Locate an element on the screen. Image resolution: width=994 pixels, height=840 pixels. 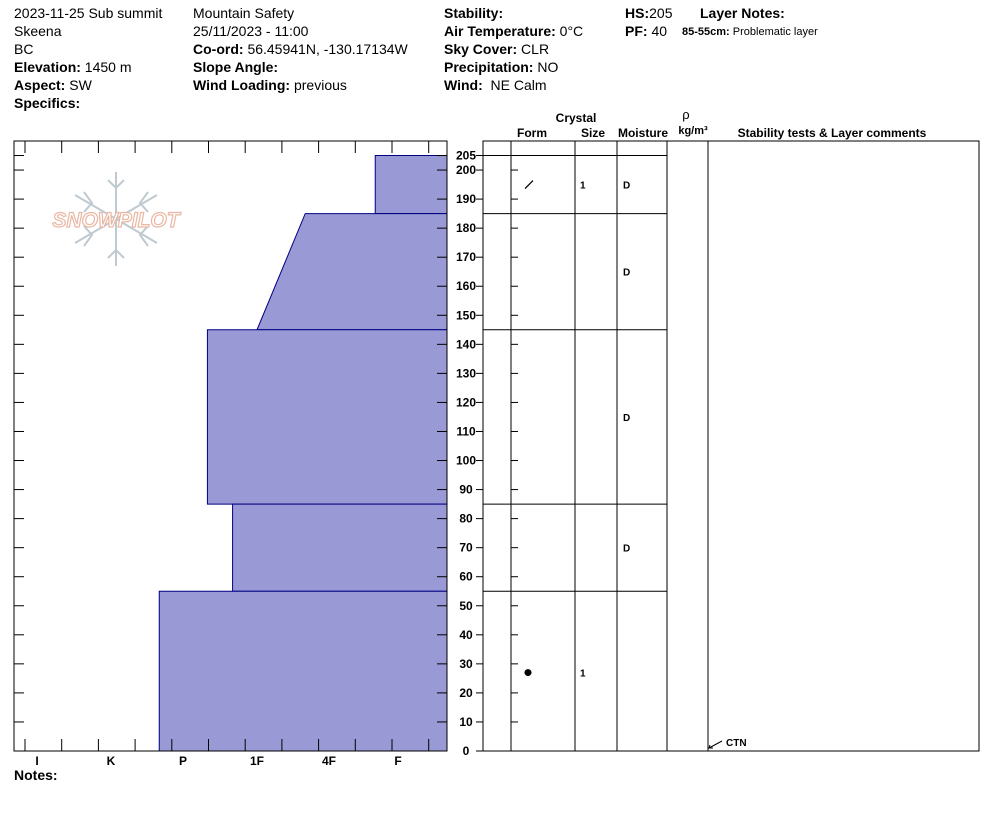
stability-test-marker: CTN is located at coordinates (727, 743).